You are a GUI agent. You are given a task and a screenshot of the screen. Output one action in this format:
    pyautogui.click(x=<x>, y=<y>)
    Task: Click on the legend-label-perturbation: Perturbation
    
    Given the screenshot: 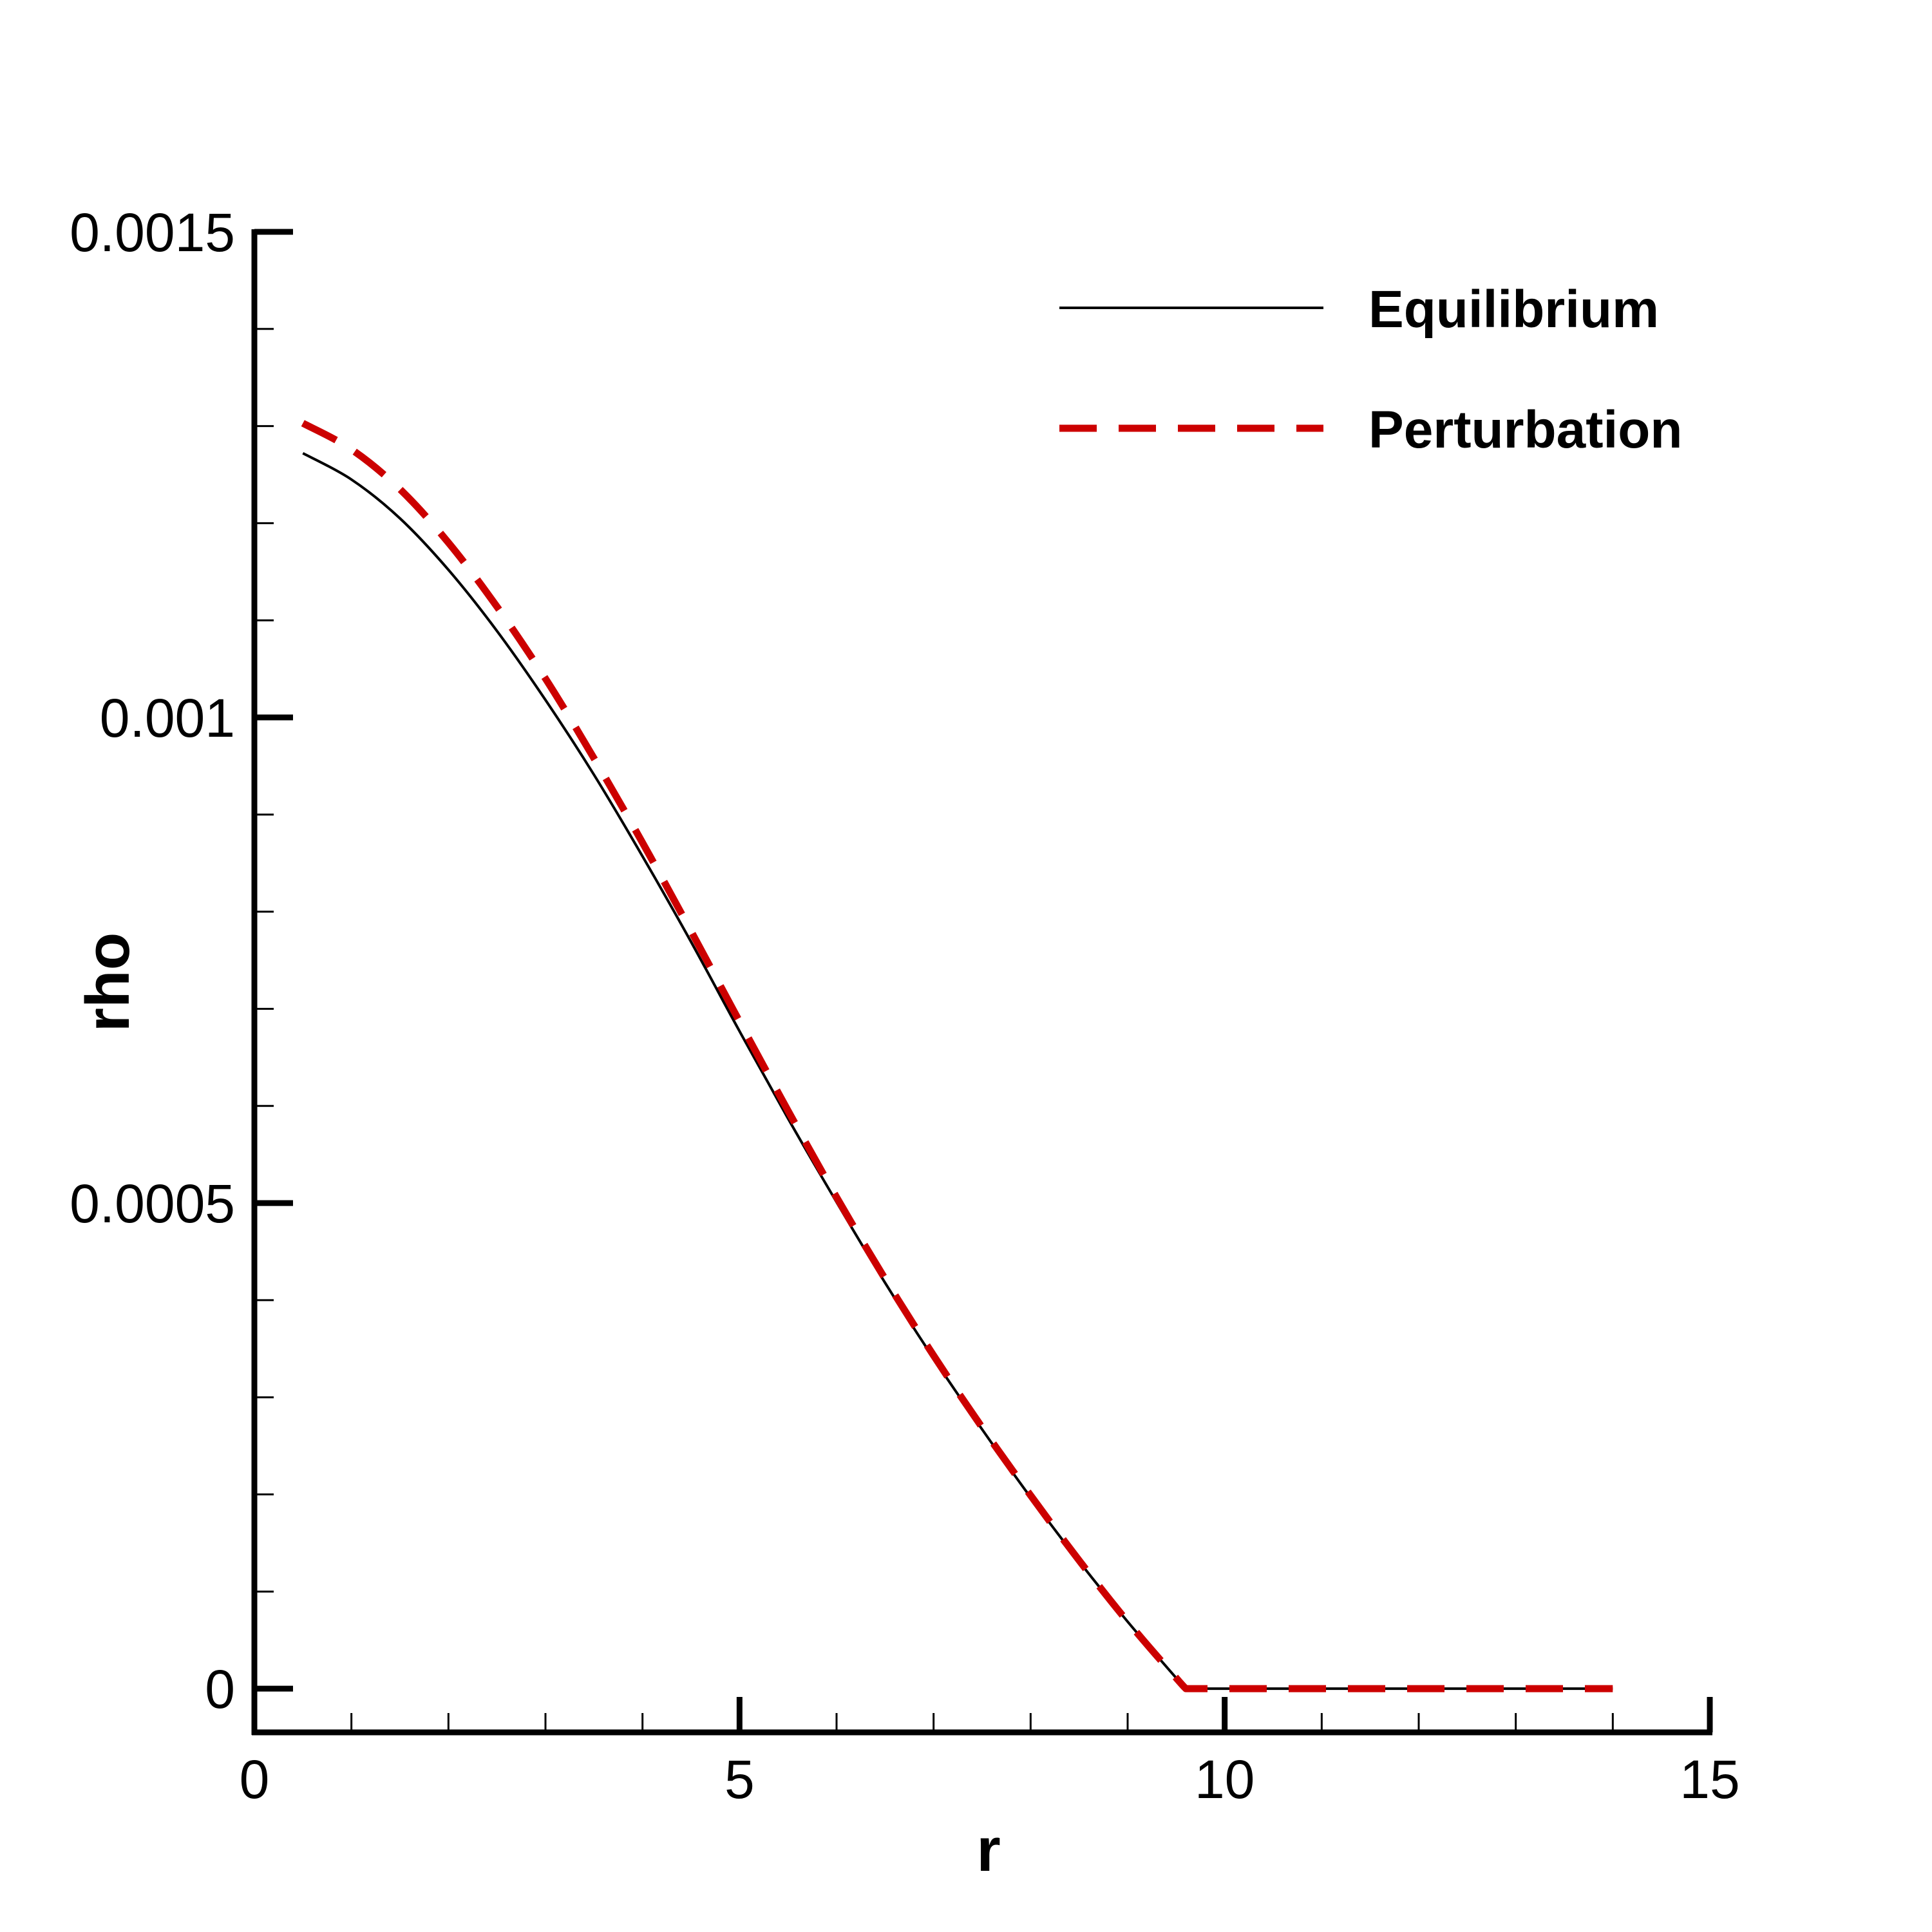 What is the action you would take?
    pyautogui.click(x=1525, y=430)
    